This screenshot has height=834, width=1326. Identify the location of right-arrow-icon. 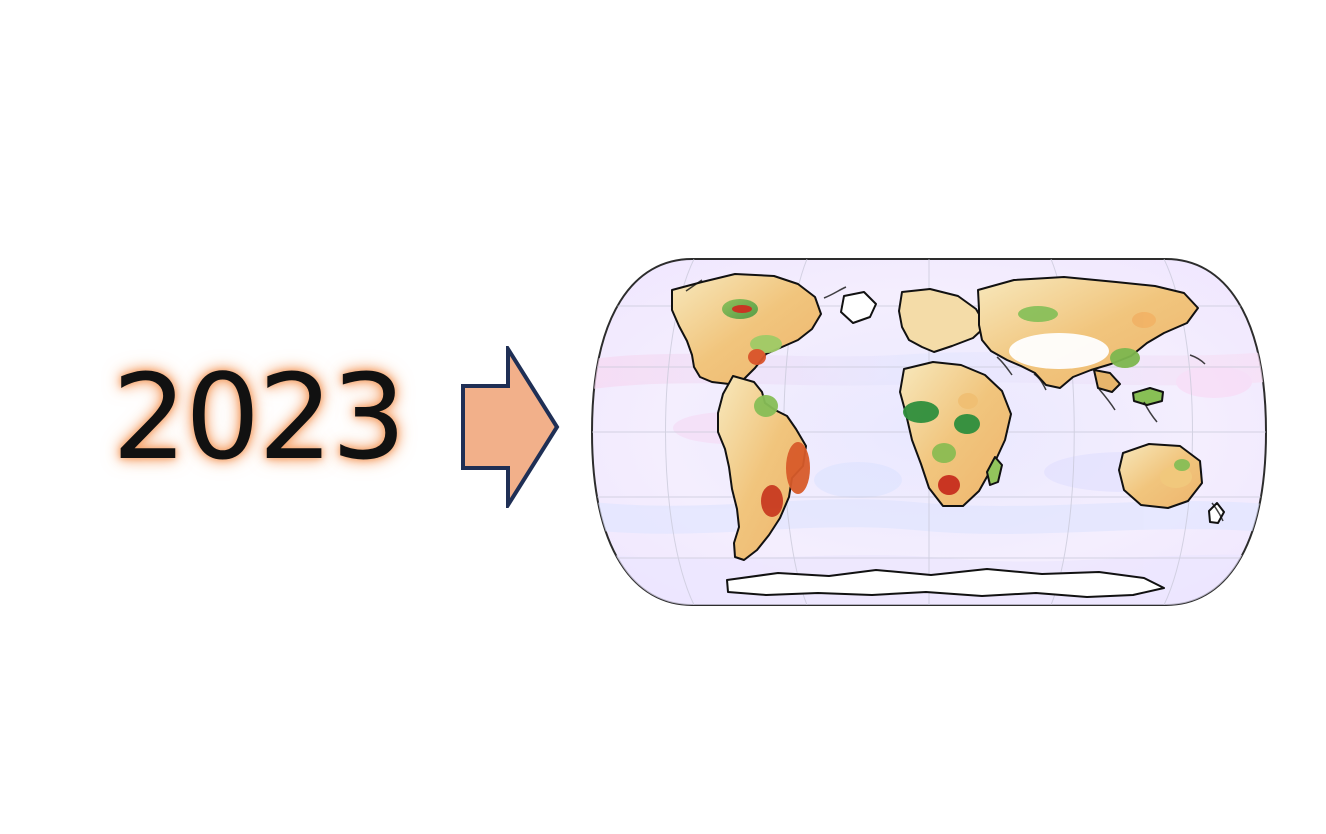
(510, 427).